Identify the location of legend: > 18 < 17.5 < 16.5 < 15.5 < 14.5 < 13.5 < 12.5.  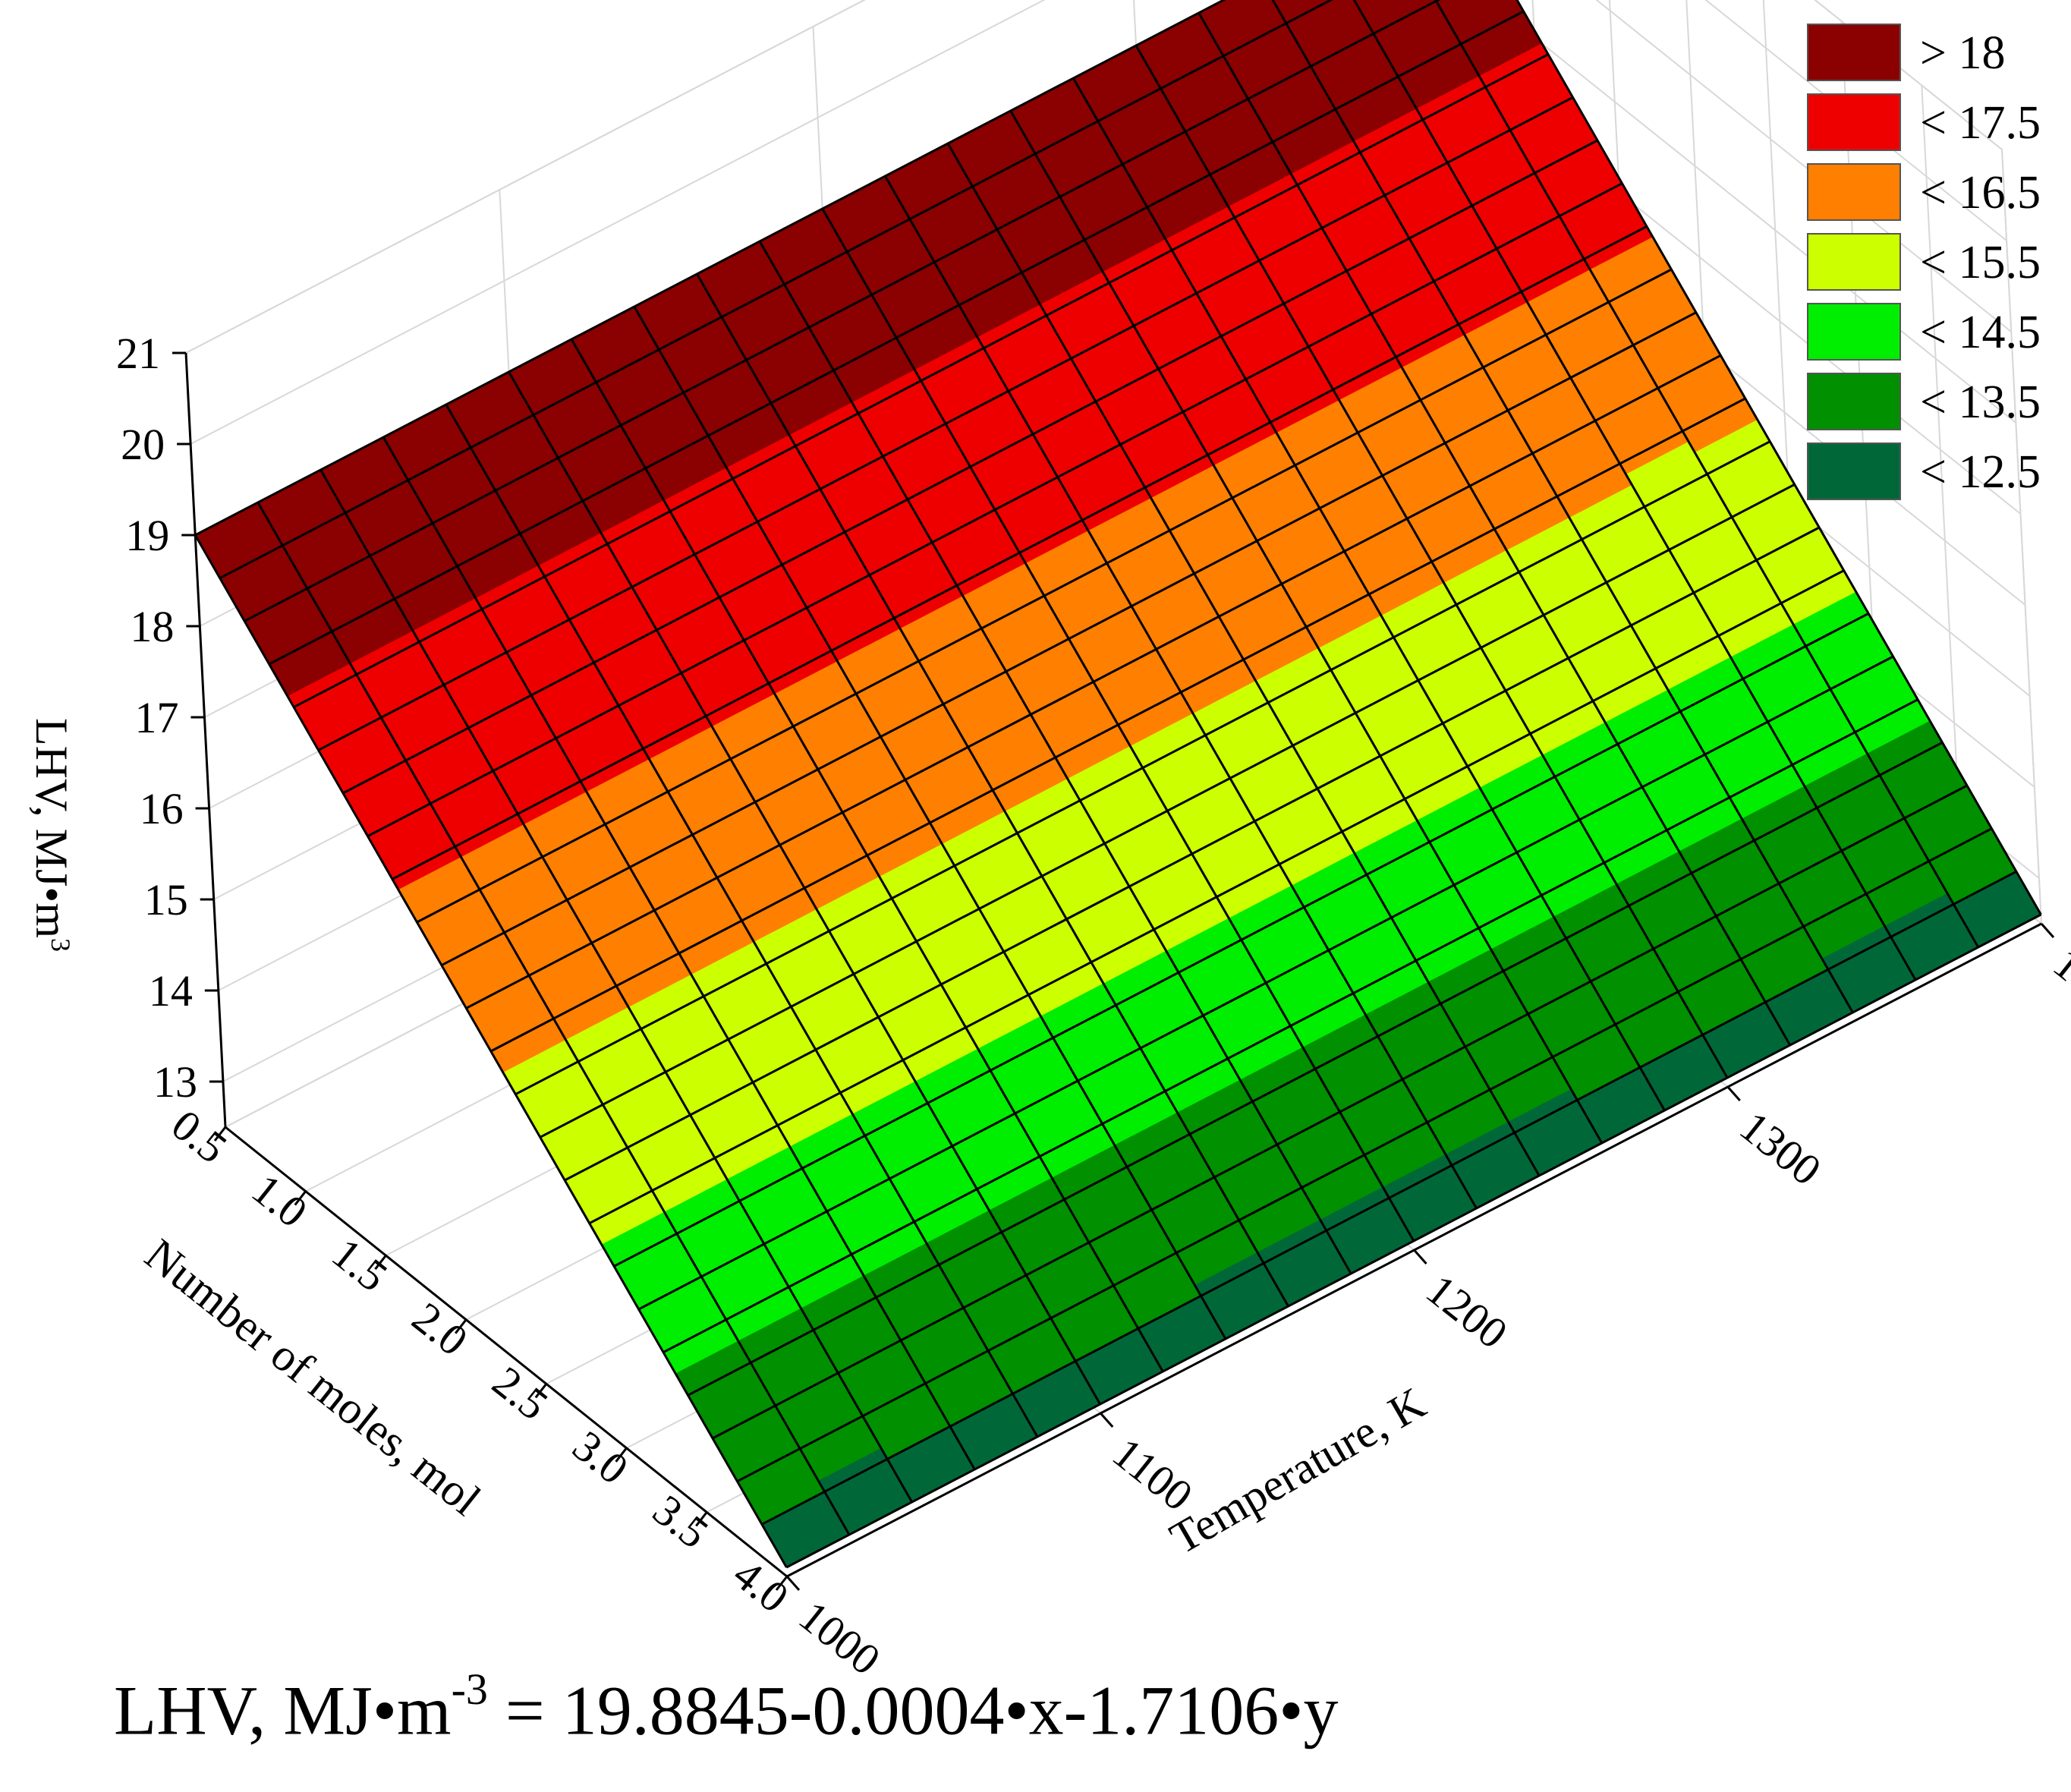
(1924, 262).